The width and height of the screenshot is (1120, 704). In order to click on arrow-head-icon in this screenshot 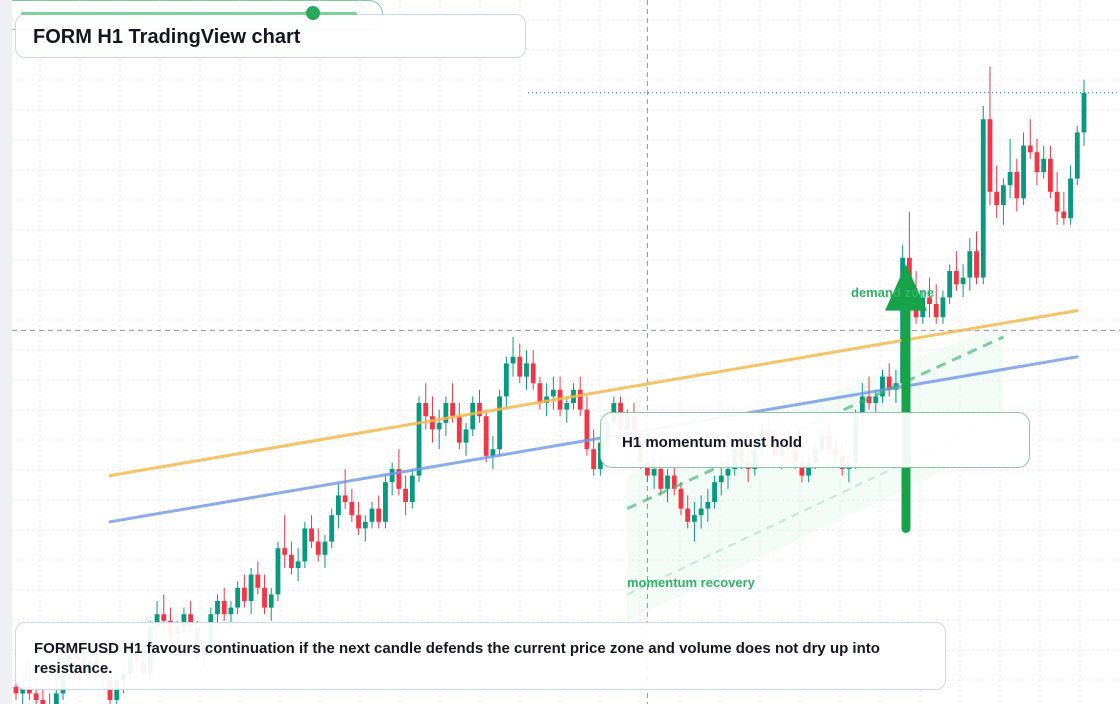, I will do `click(906, 287)`.